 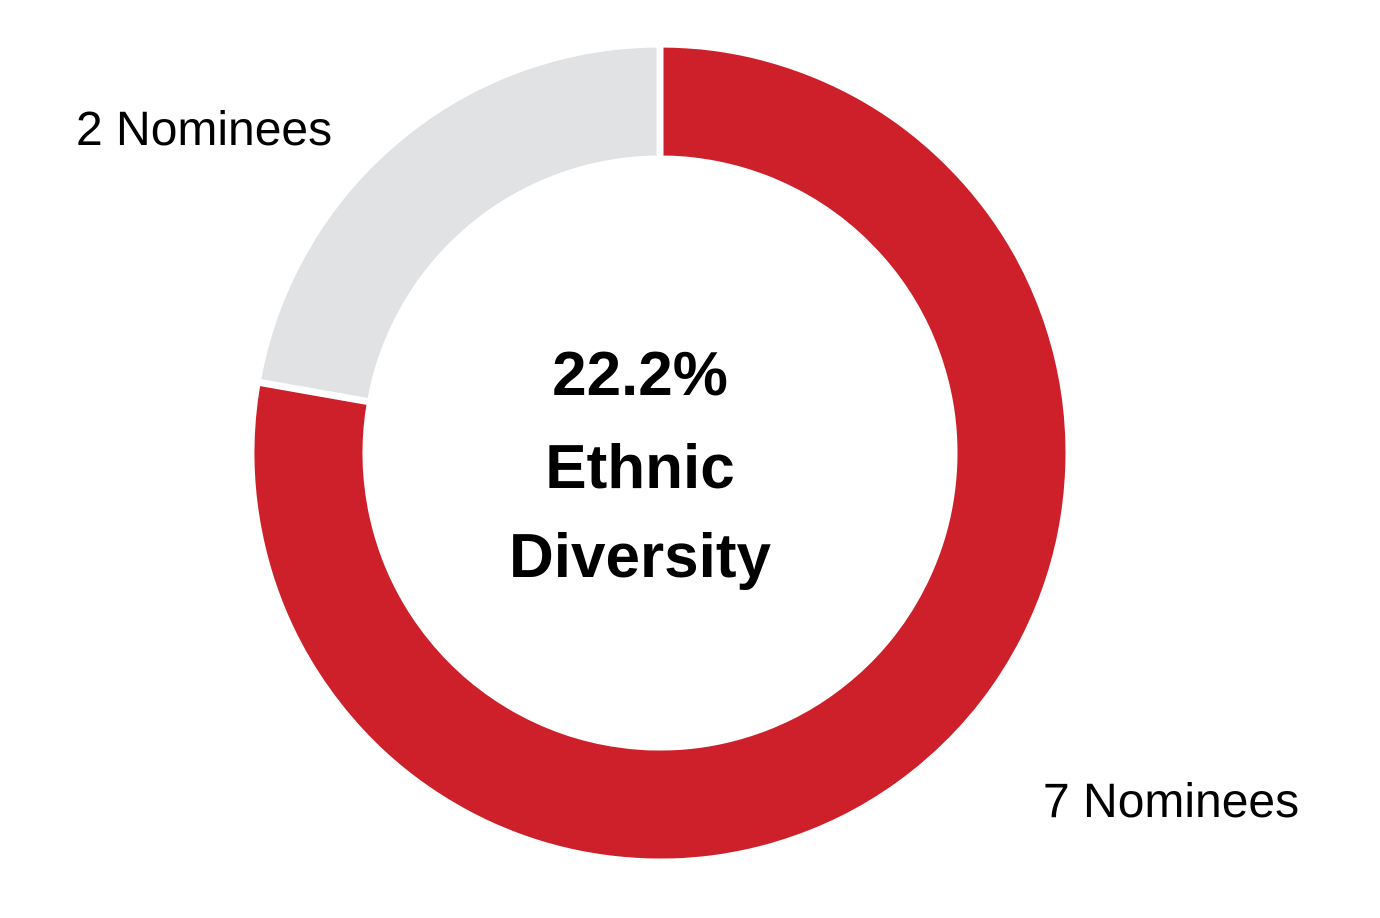 What do you see at coordinates (204, 129) in the screenshot?
I see `slice-label-gray: 2 Nominees` at bounding box center [204, 129].